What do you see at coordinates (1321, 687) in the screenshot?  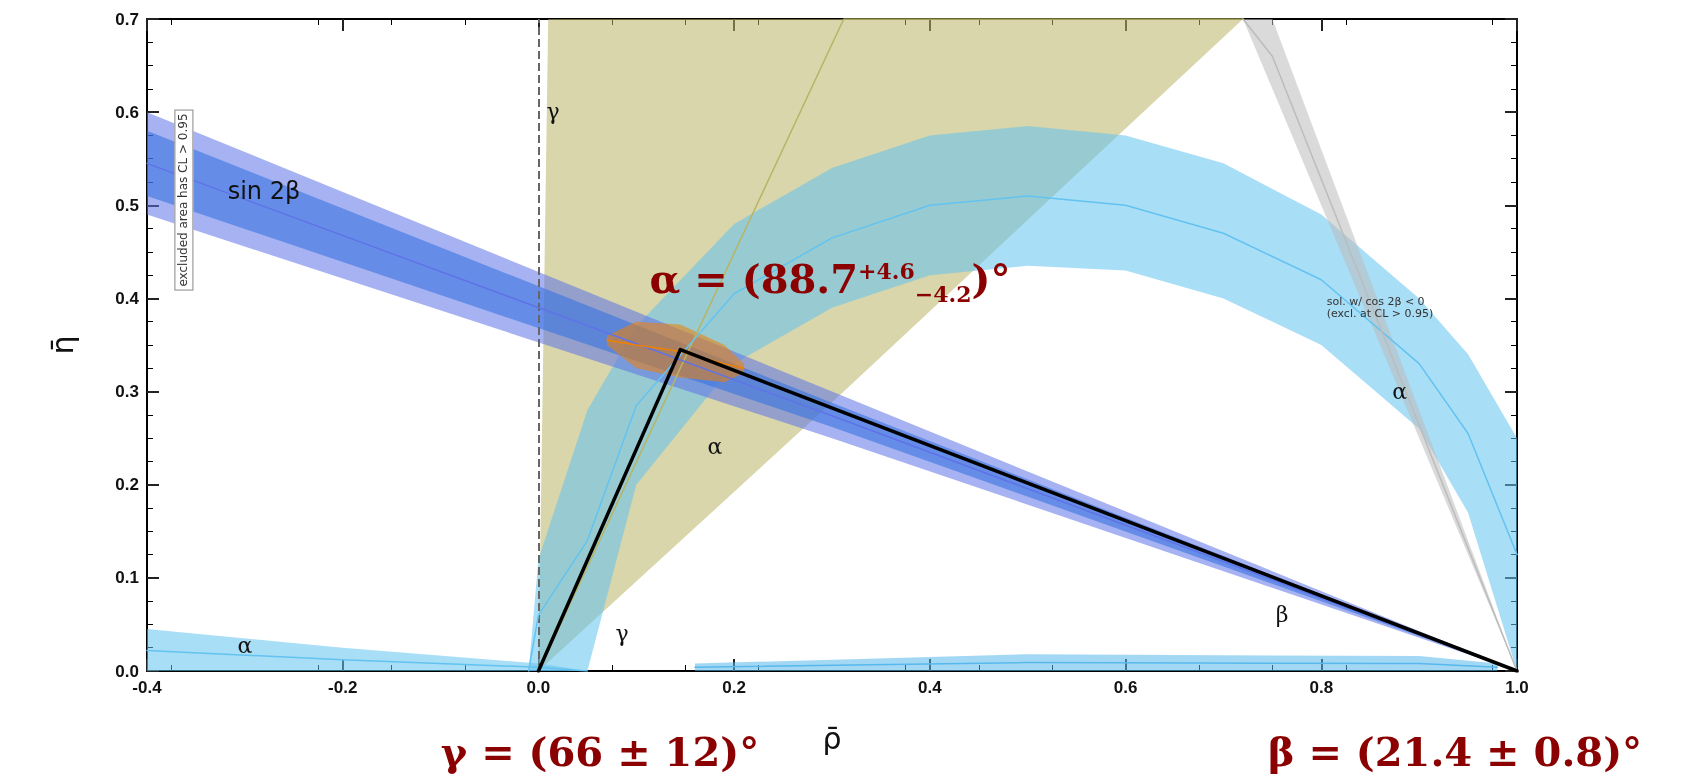 I see `x-tick-label: 0.8` at bounding box center [1321, 687].